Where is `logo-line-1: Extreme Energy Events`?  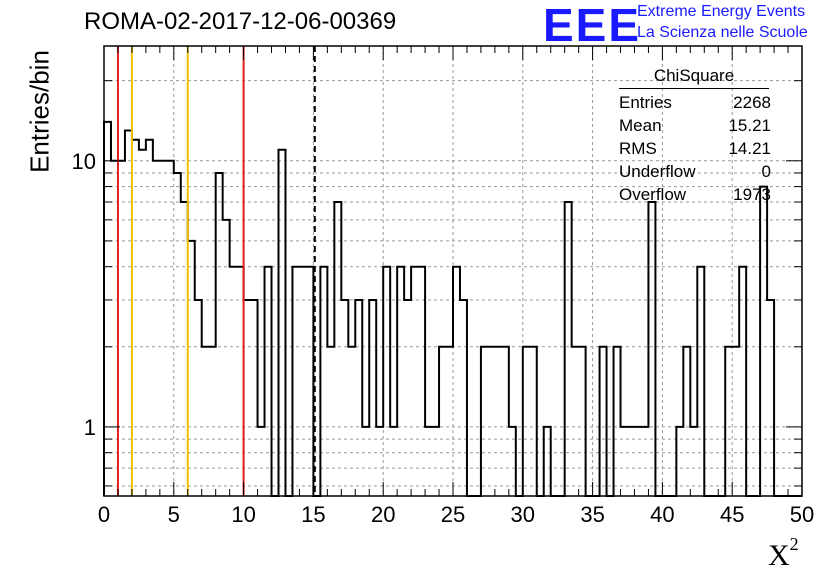 logo-line-1: Extreme Energy Events is located at coordinates (721, 11).